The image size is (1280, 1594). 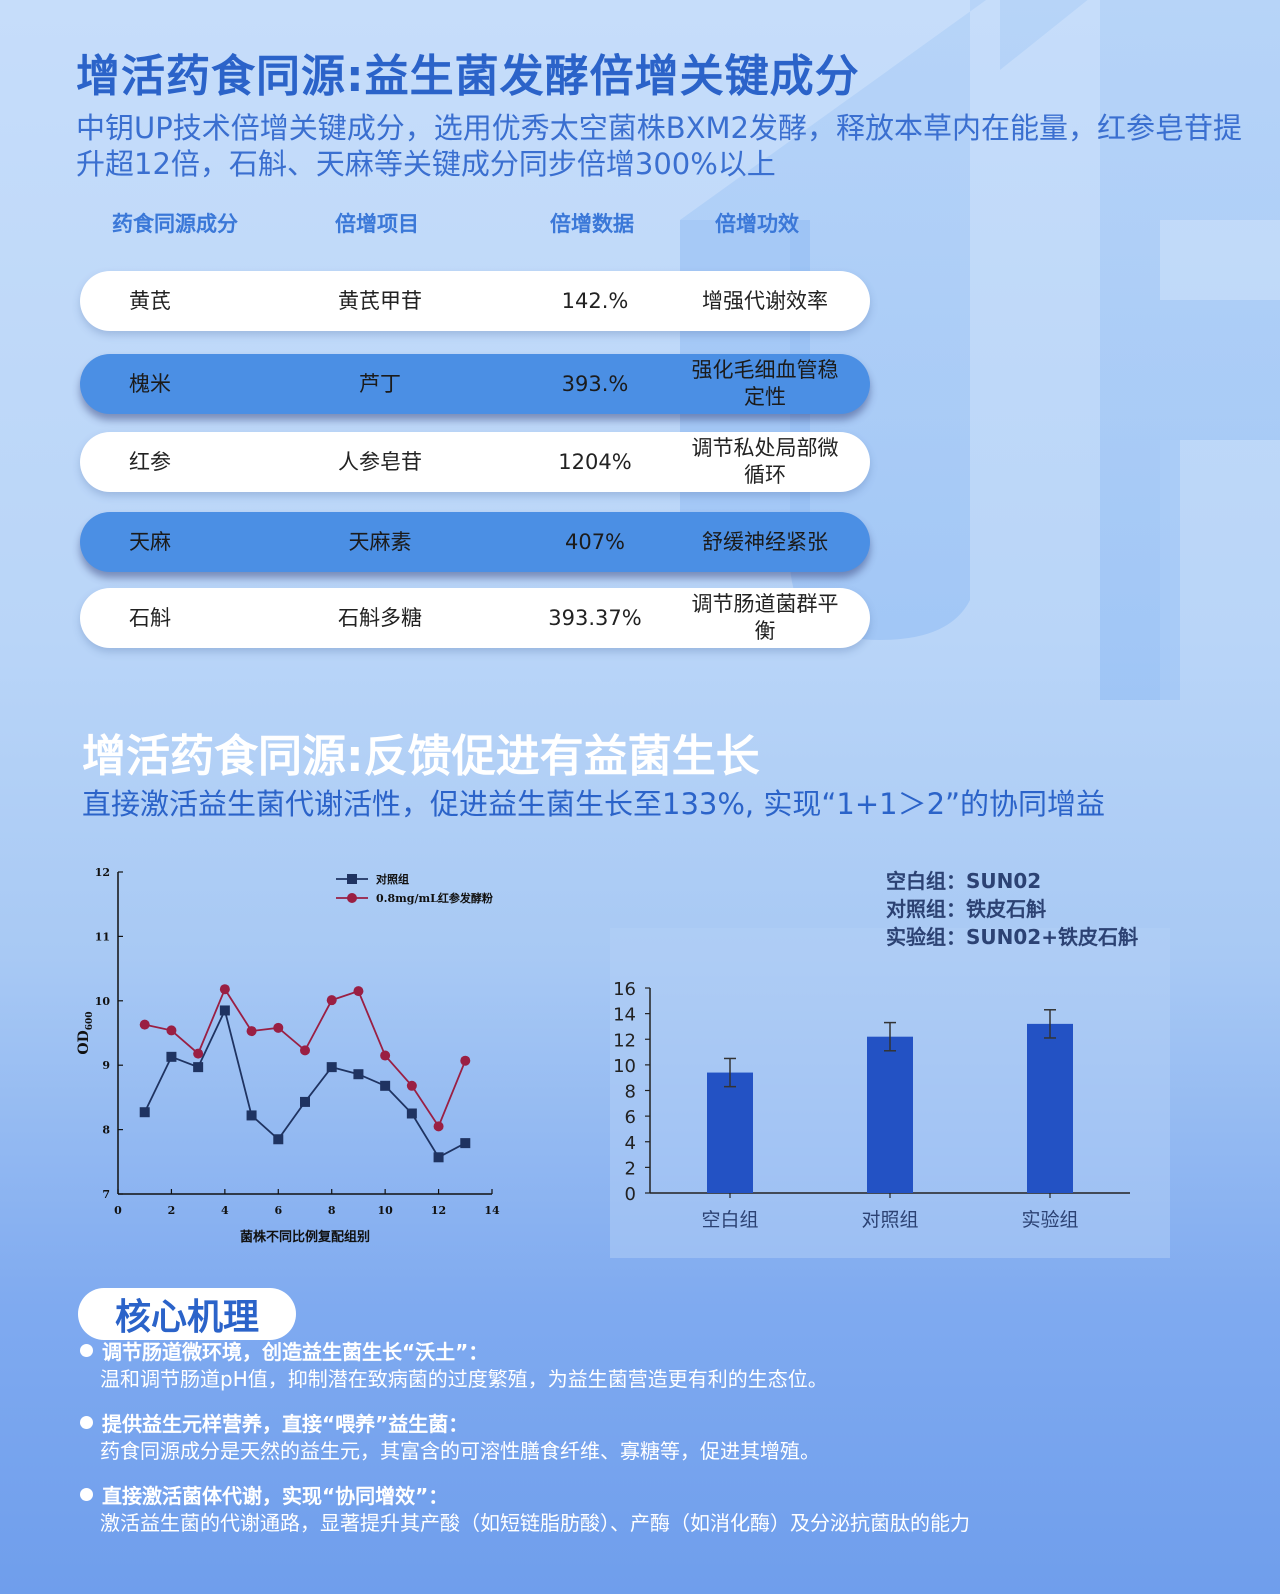 I want to click on row-effect: 增强代谢效率, so click(x=765, y=300).